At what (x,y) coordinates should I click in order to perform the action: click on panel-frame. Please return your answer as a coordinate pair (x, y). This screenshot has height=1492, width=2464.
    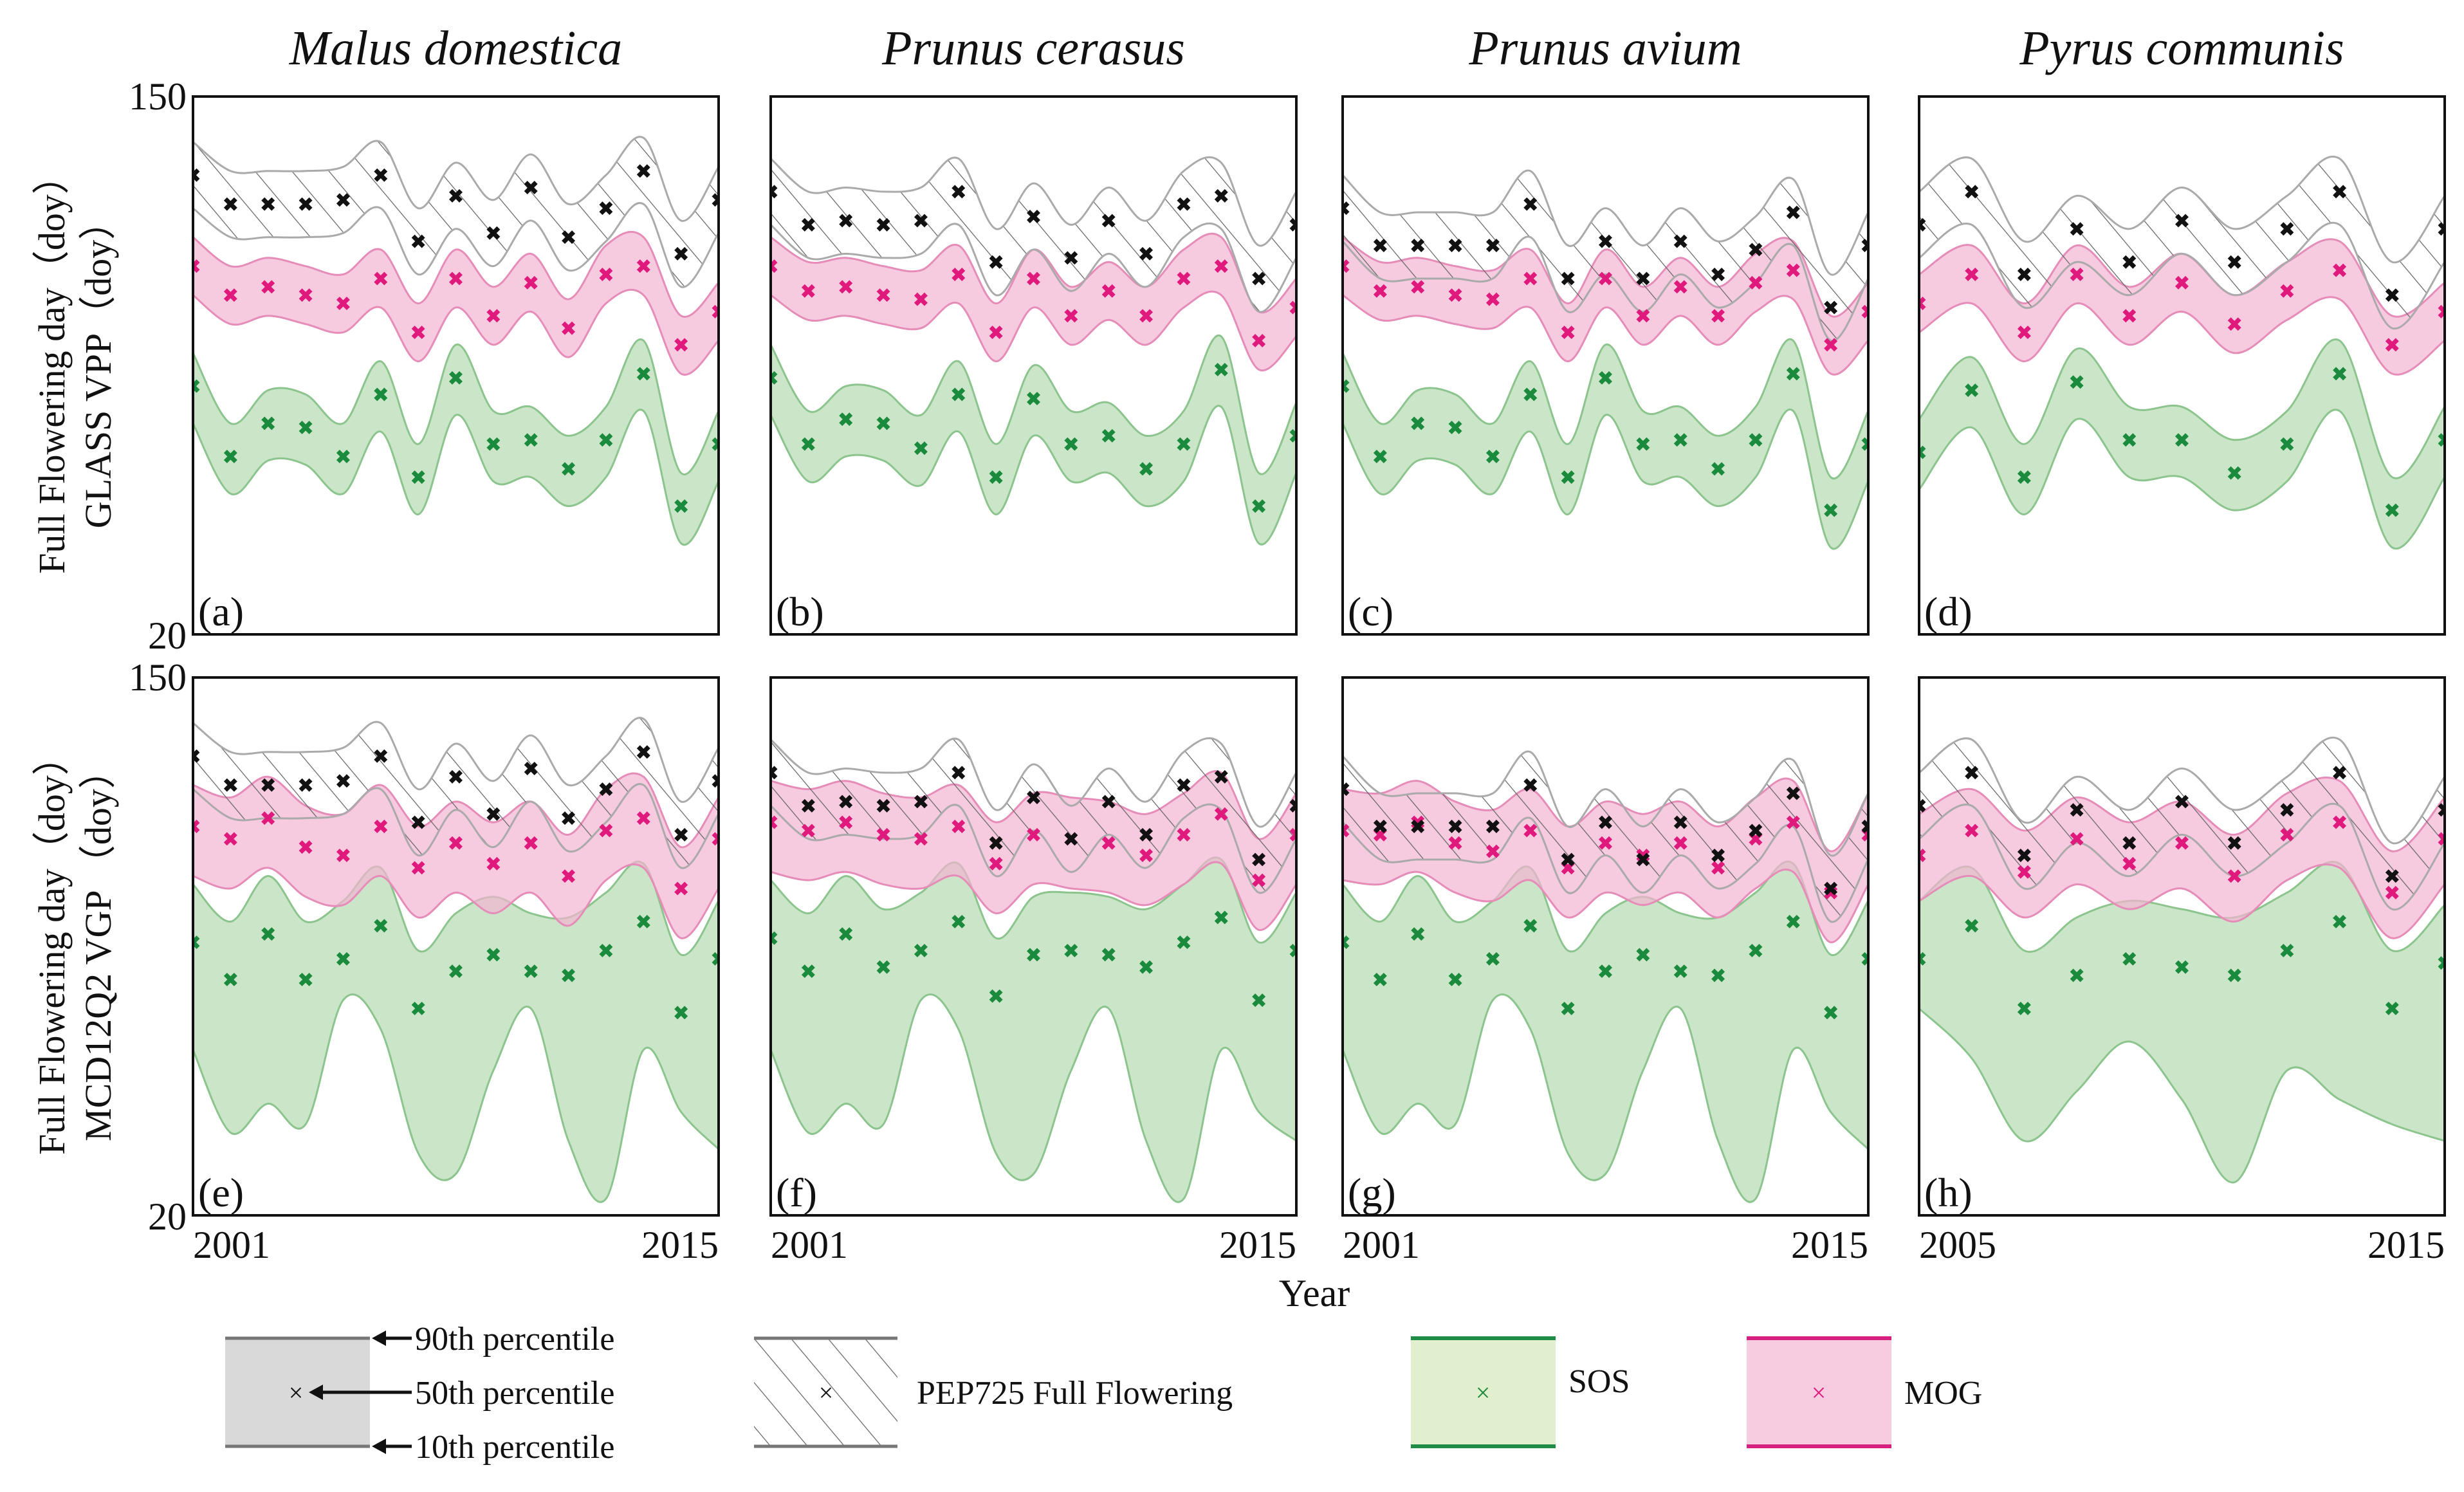
    Looking at the image, I should click on (2182, 947).